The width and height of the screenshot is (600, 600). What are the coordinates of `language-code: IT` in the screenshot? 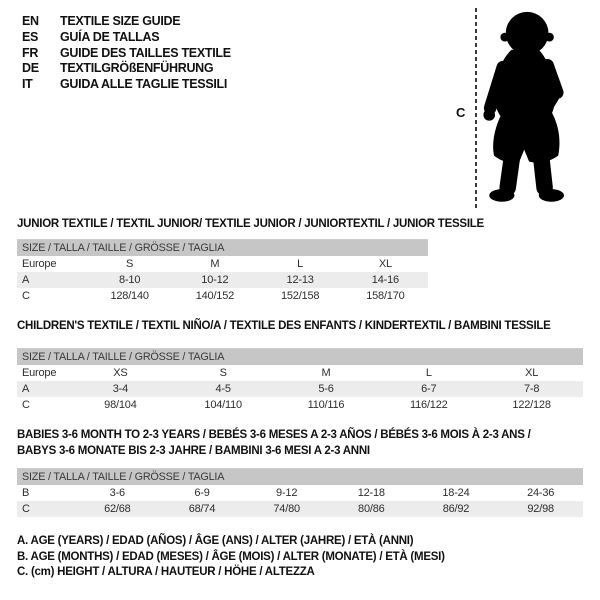 It's located at (27, 84).